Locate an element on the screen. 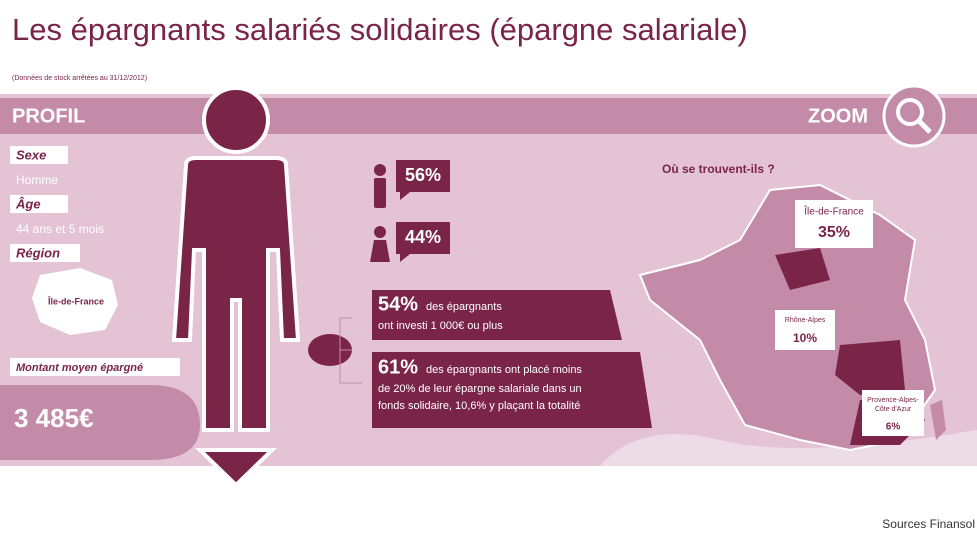  connector is located at coordinates (350, 350).